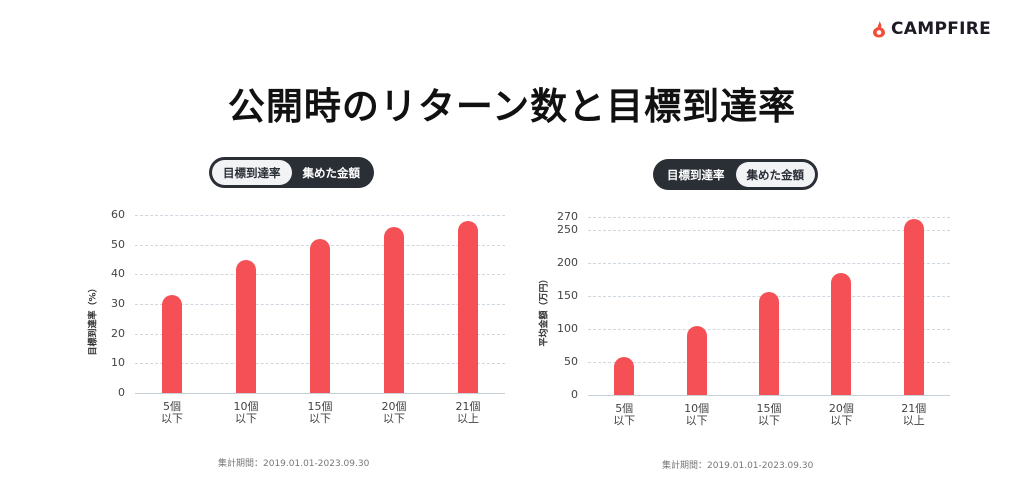 This screenshot has height=501, width=1024. I want to click on y-tick-label: 200, so click(567, 263).